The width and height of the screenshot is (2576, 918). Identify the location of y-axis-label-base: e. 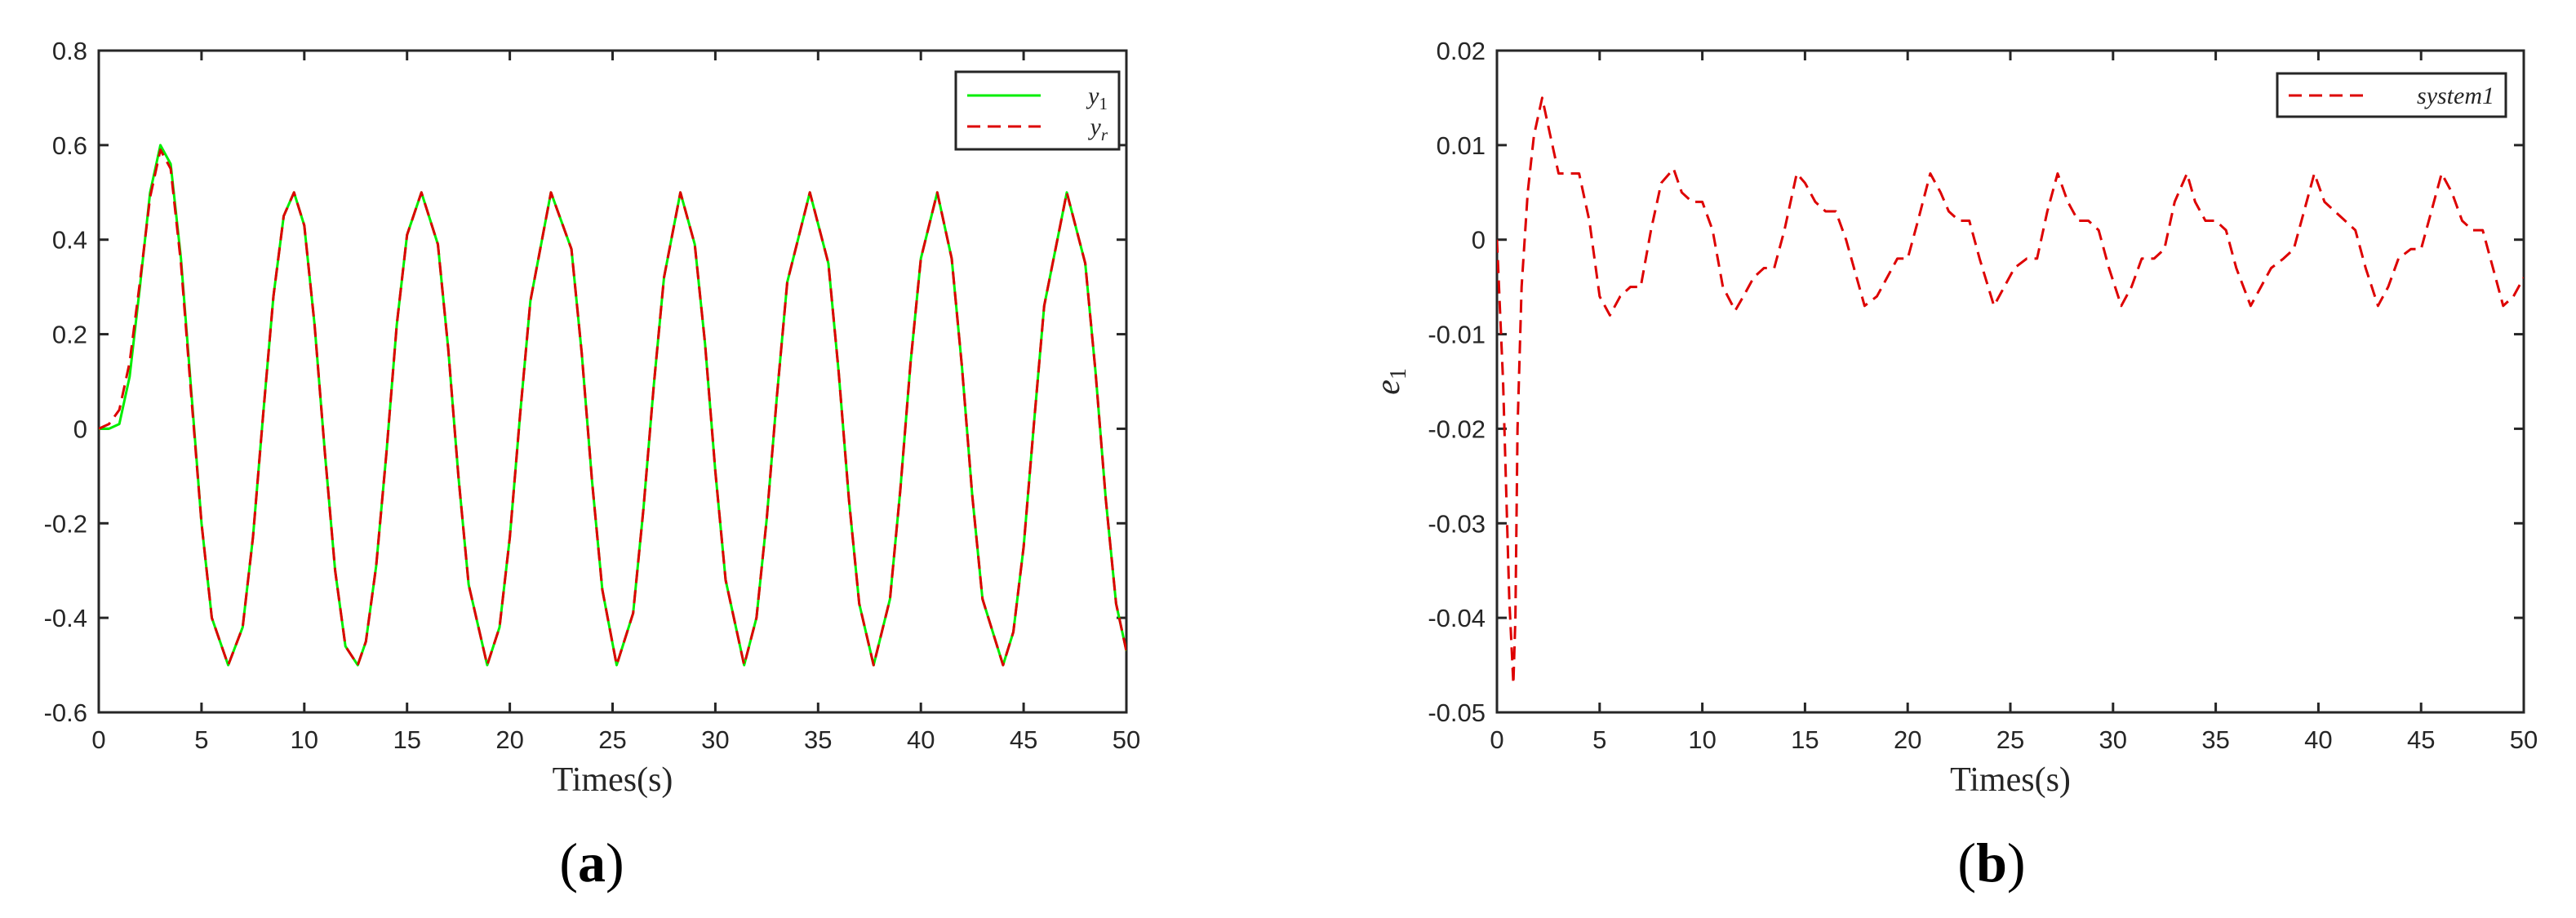
(1388, 387).